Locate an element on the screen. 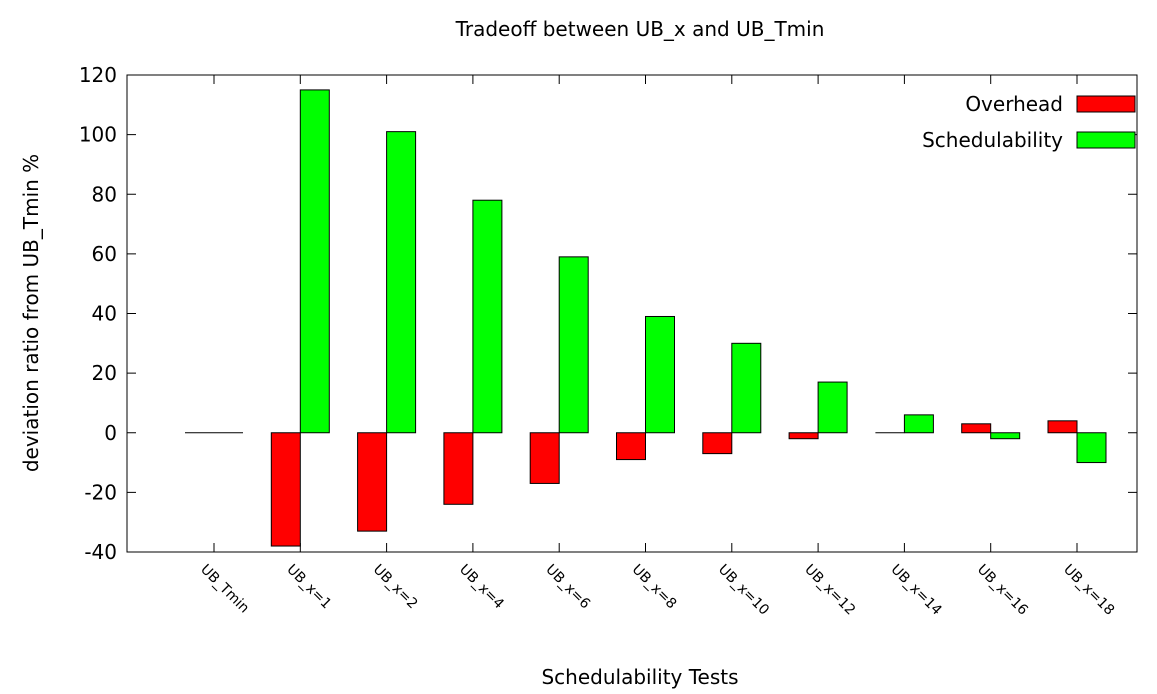 This screenshot has height=694, width=1157. y-tick-label: 0 is located at coordinates (110, 433).